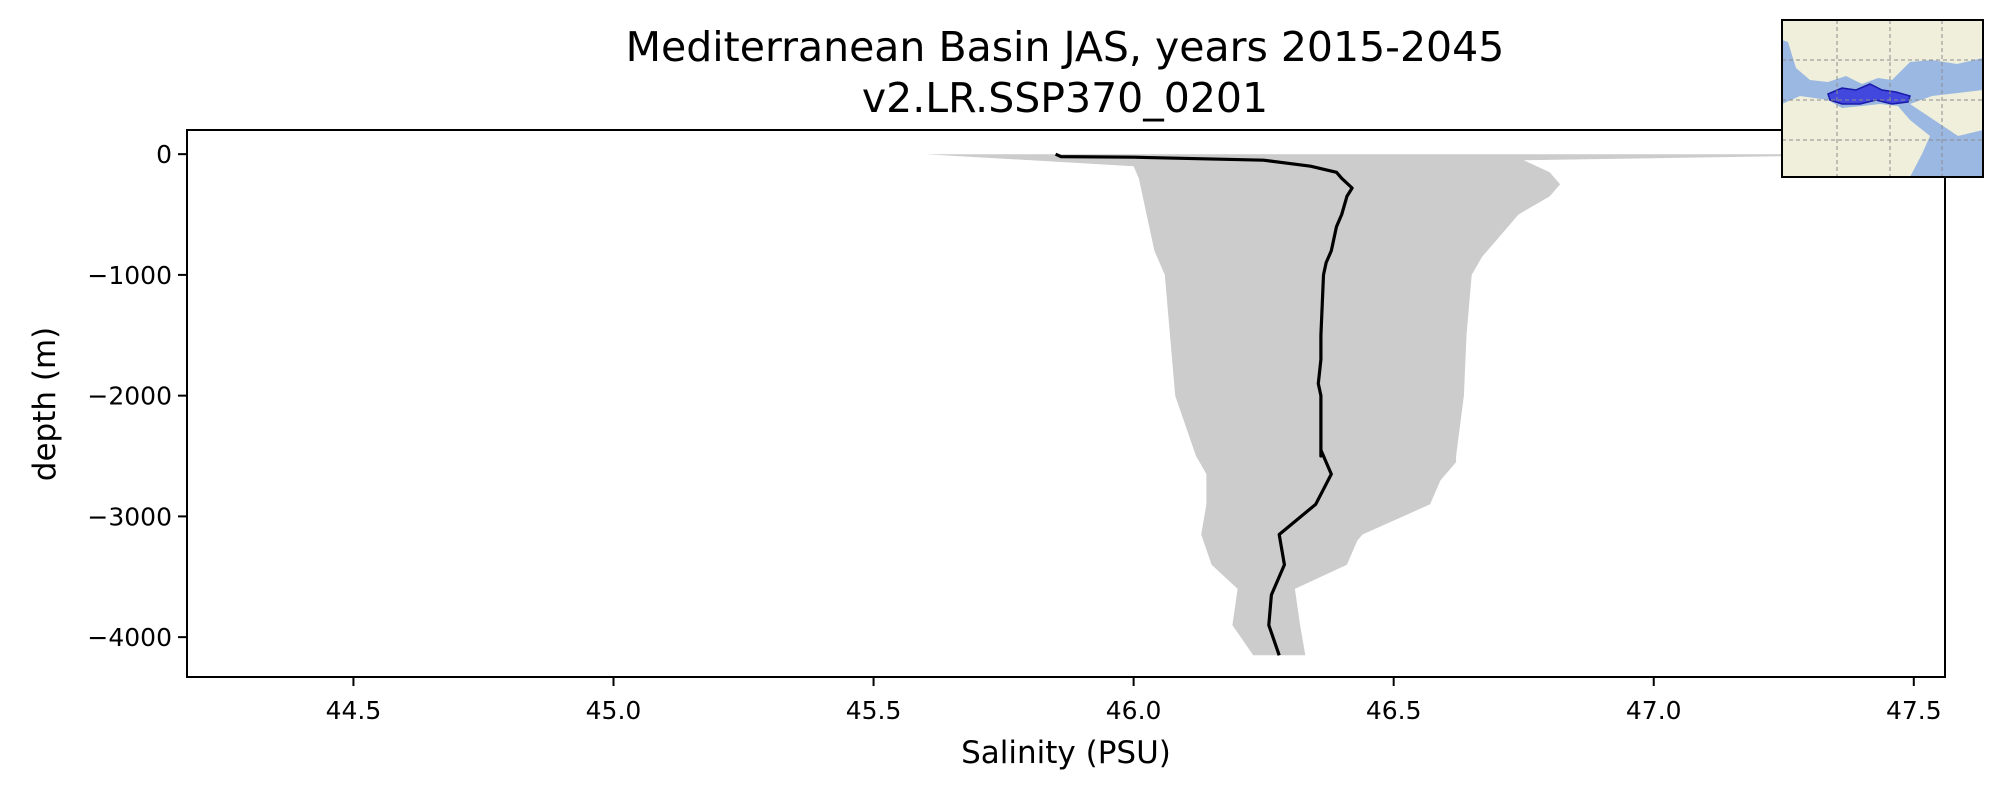  I want to click on x-axis: 44.5 45.0 45.5 46.0 46.5 47.0 47.5, so click(1134, 701).